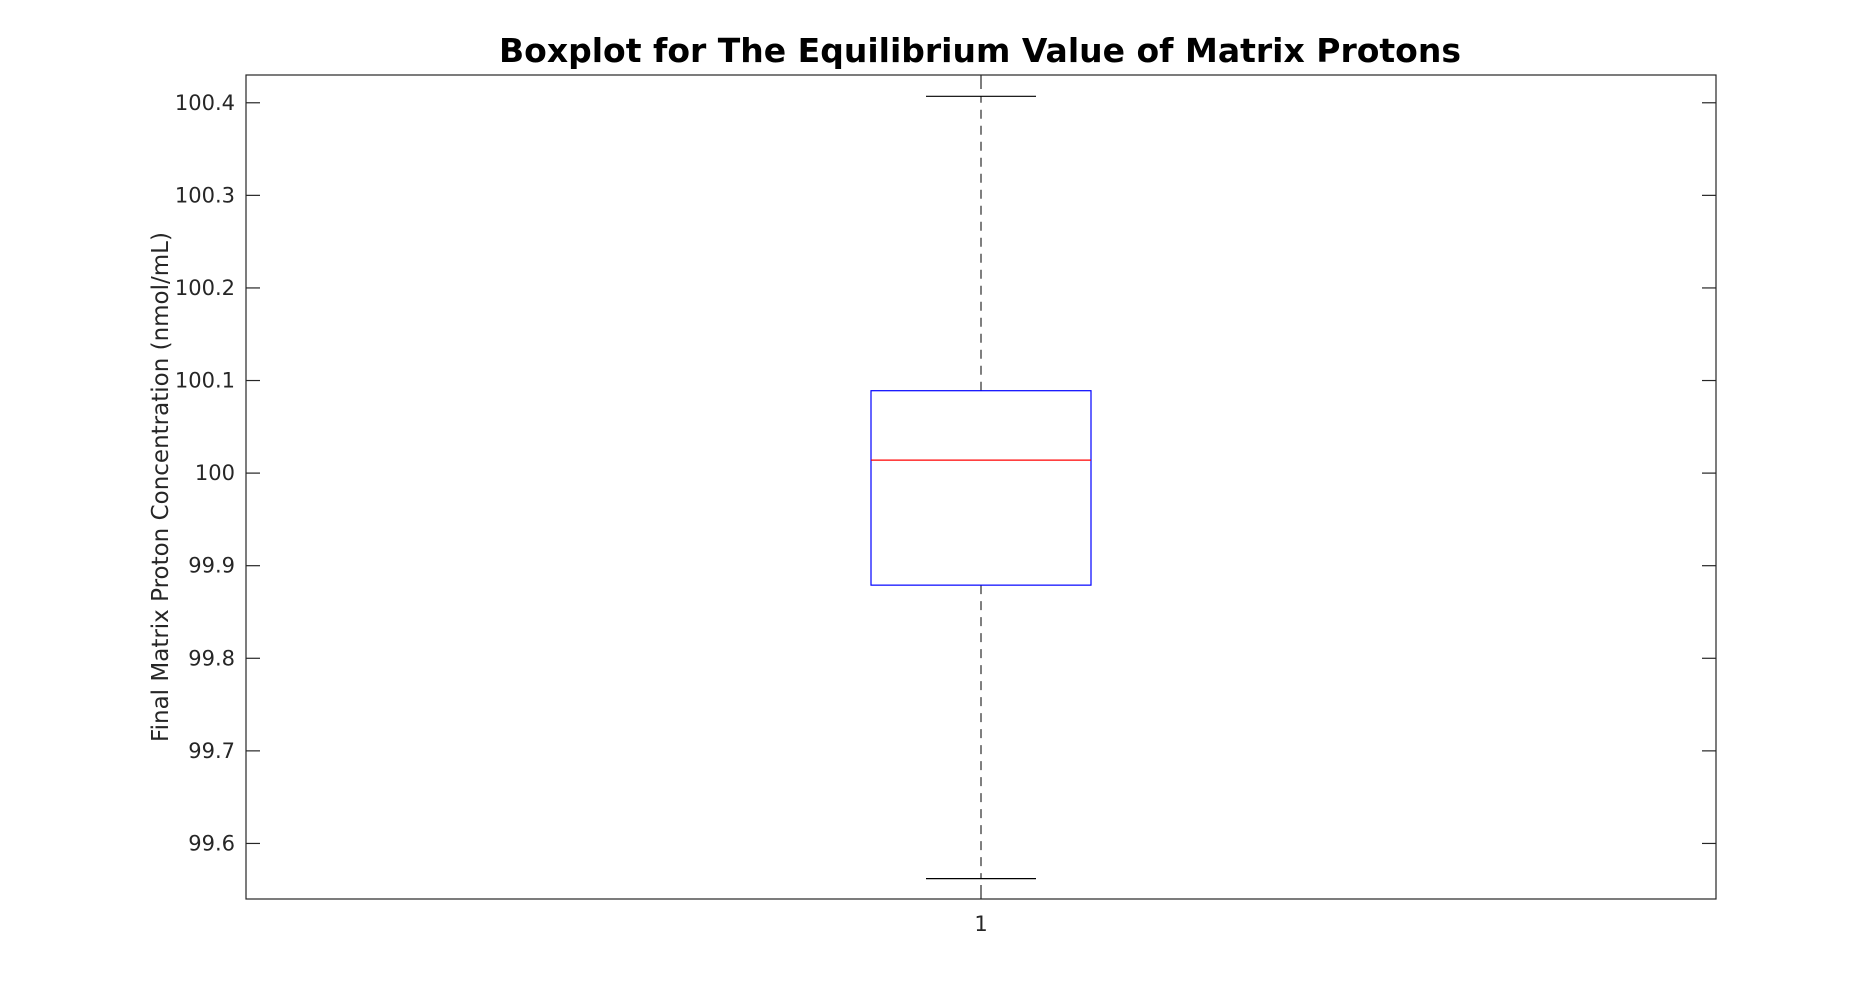 This screenshot has width=1874, height=998. I want to click on y-tick-label: 99.6, so click(211, 843).